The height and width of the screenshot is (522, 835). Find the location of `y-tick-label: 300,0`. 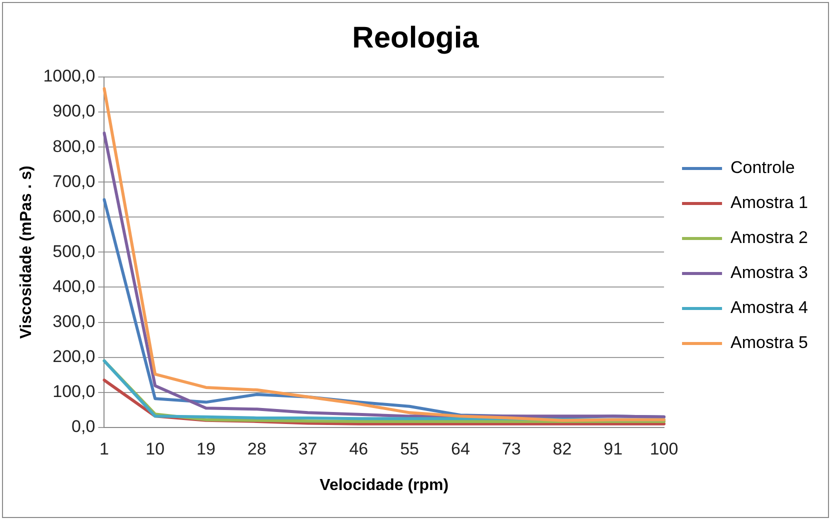

y-tick-label: 300,0 is located at coordinates (74, 321).